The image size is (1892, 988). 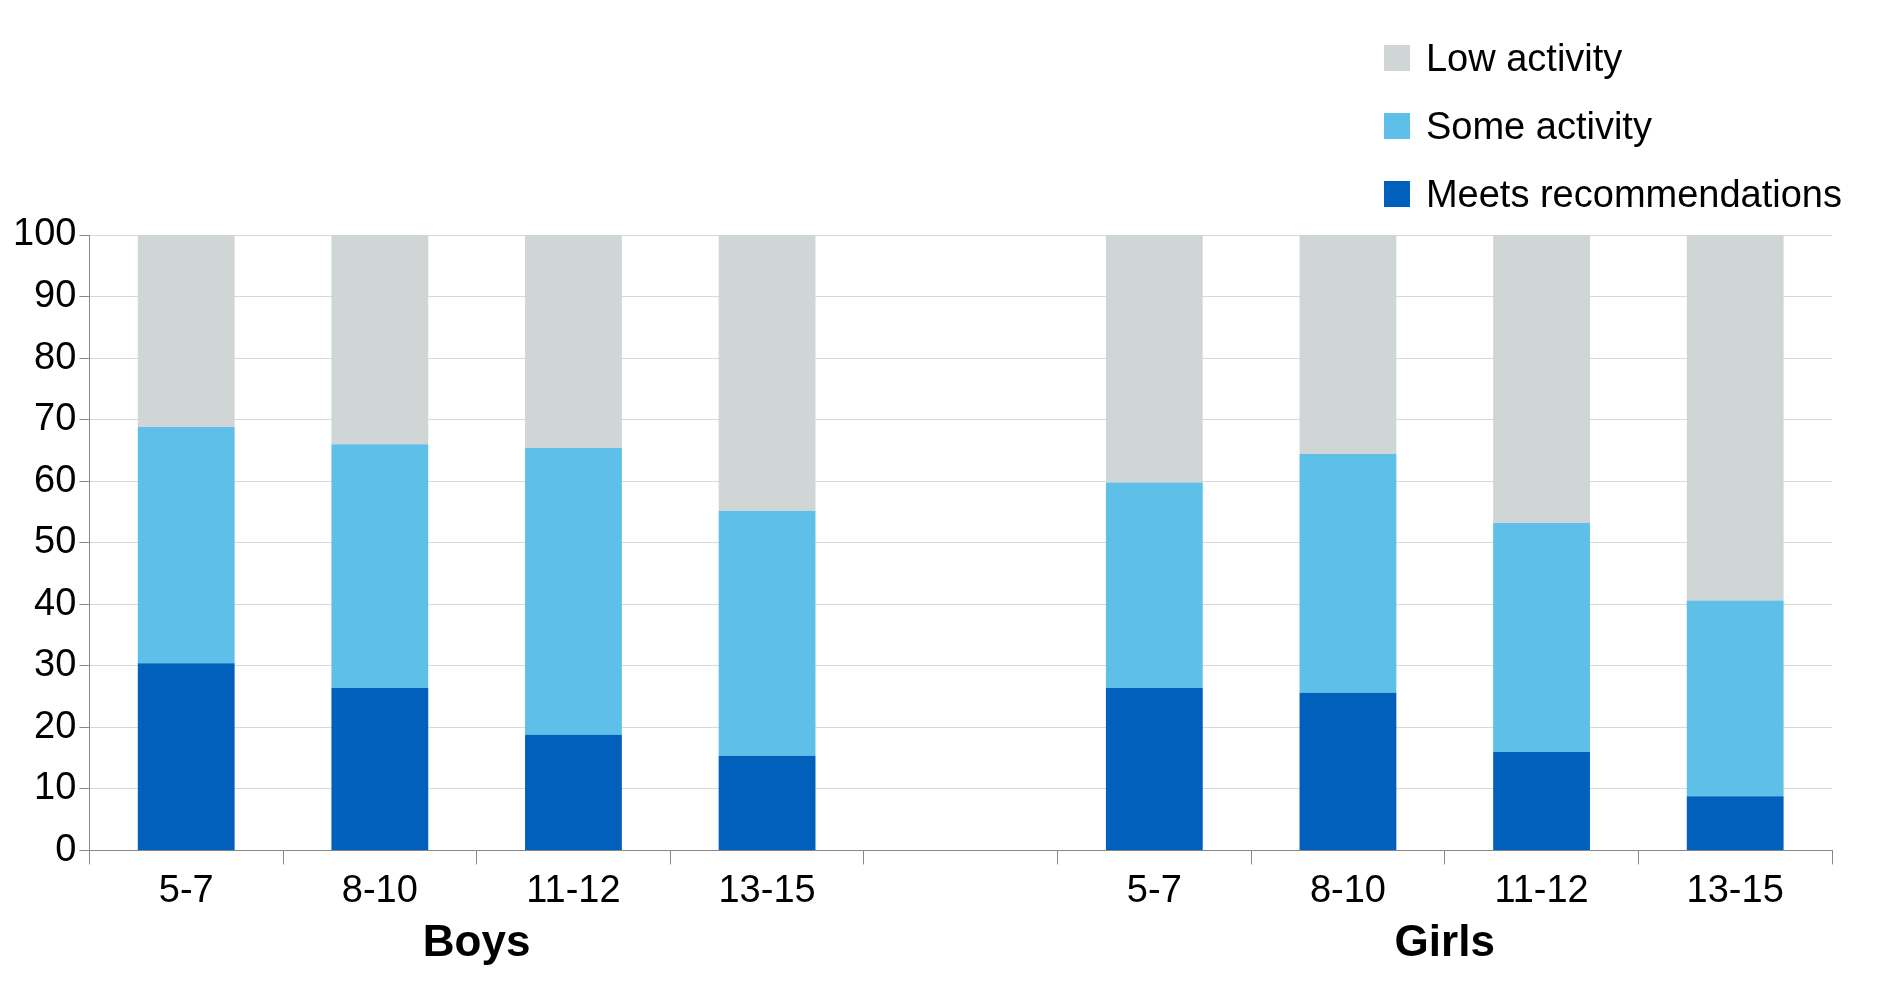 What do you see at coordinates (45, 232) in the screenshot?
I see `y-tick-label: 100` at bounding box center [45, 232].